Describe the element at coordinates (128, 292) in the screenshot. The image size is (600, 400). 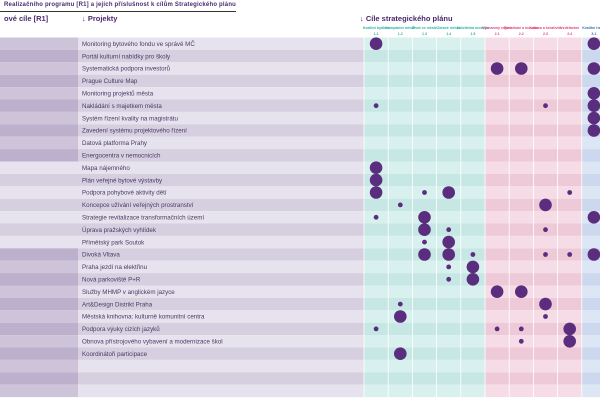
I see `project-label: Služby MHMP v anglickém jazyce` at that location.